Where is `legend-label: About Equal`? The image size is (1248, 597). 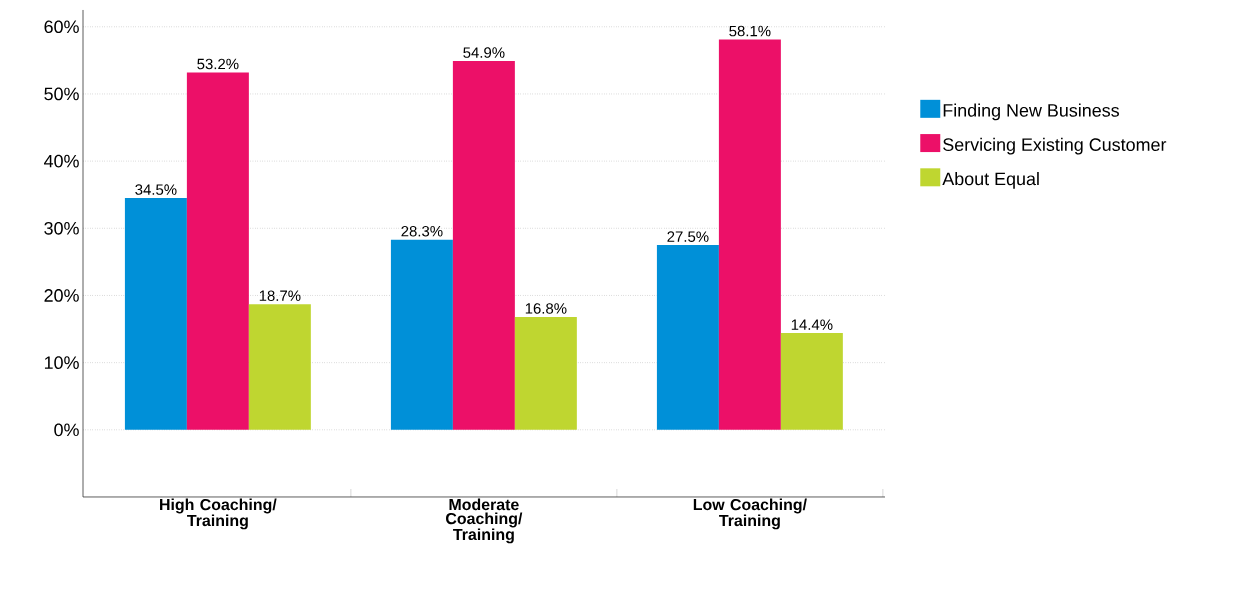 legend-label: About Equal is located at coordinates (990, 180).